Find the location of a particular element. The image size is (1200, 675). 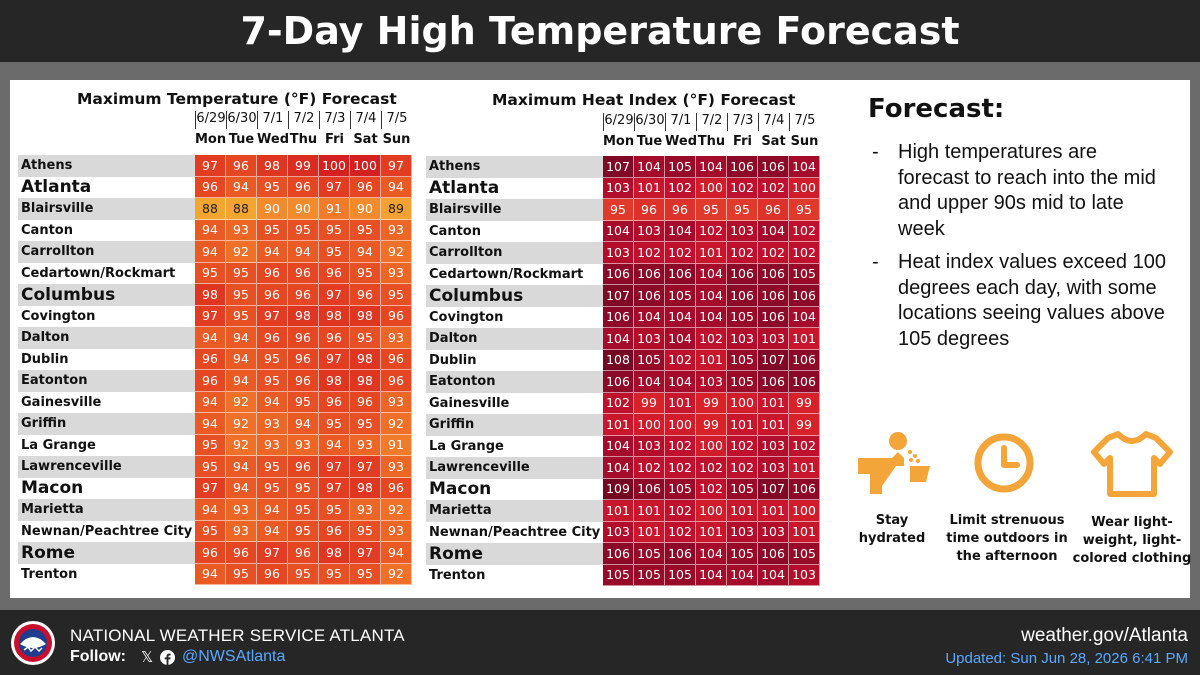

divider-bottom is located at coordinates (600, 604).